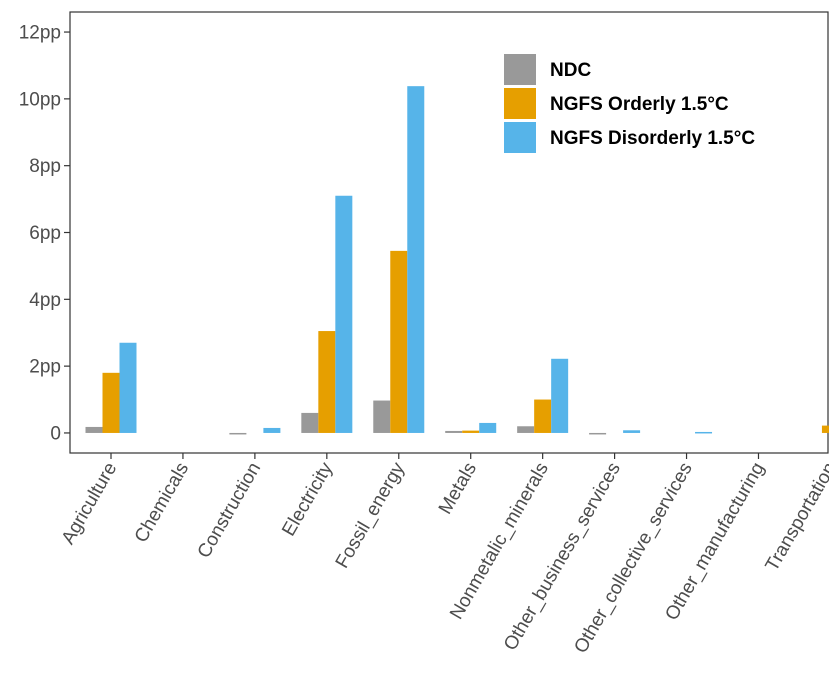  I want to click on y-tick-label: 12pp, so click(40, 33).